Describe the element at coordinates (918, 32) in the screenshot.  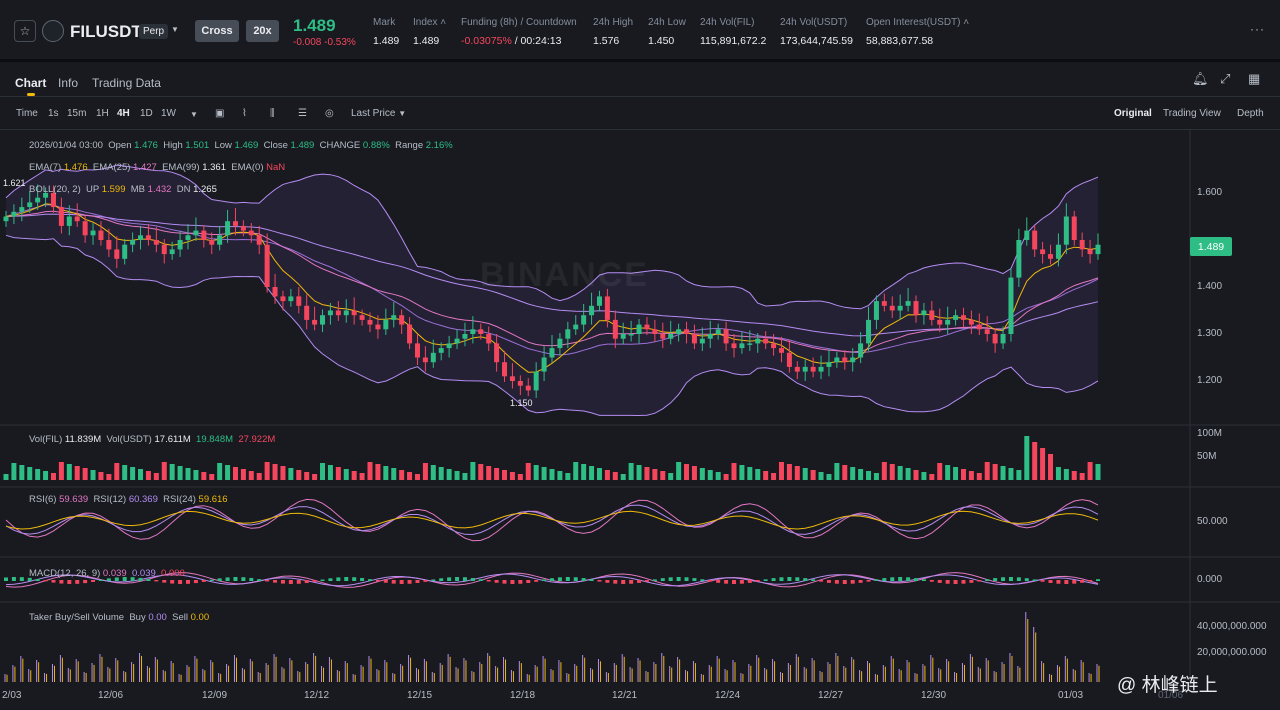
I see `stat-open-interest: Open Interest(USDT) ˄ 58,883,677.58` at that location.